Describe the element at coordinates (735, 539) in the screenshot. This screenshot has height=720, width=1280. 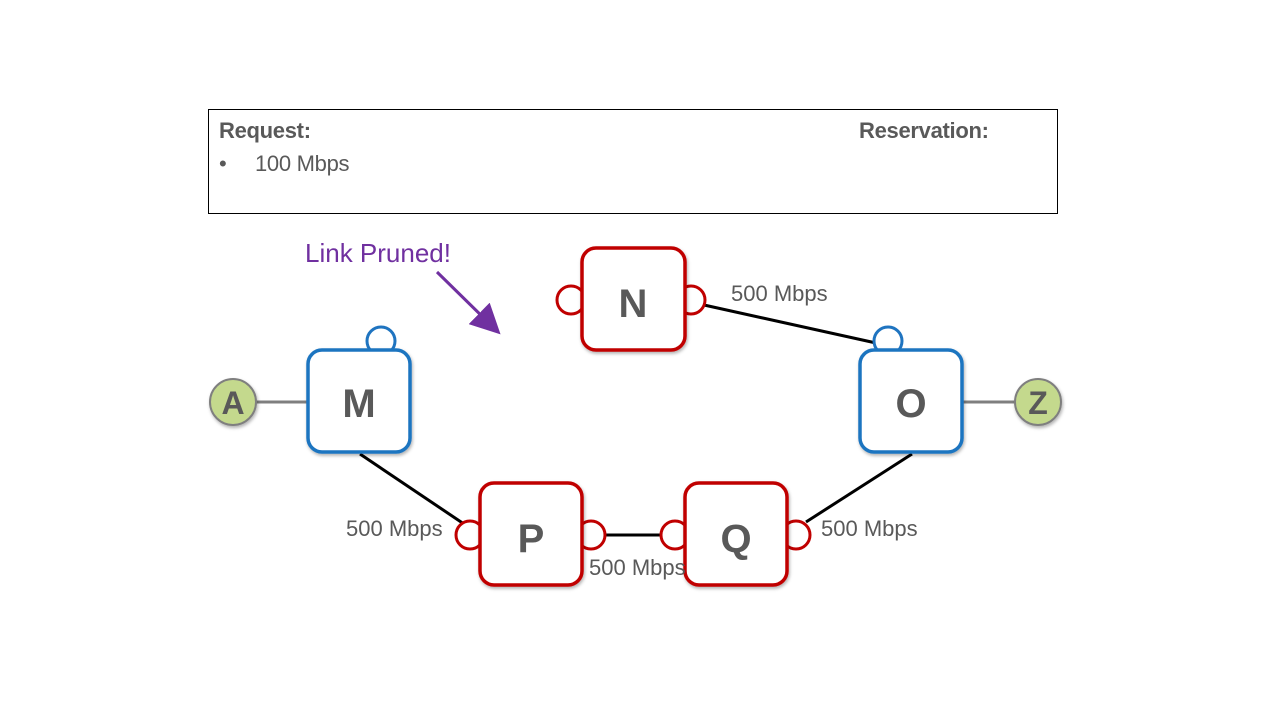
I see `node-q-label: Q` at that location.